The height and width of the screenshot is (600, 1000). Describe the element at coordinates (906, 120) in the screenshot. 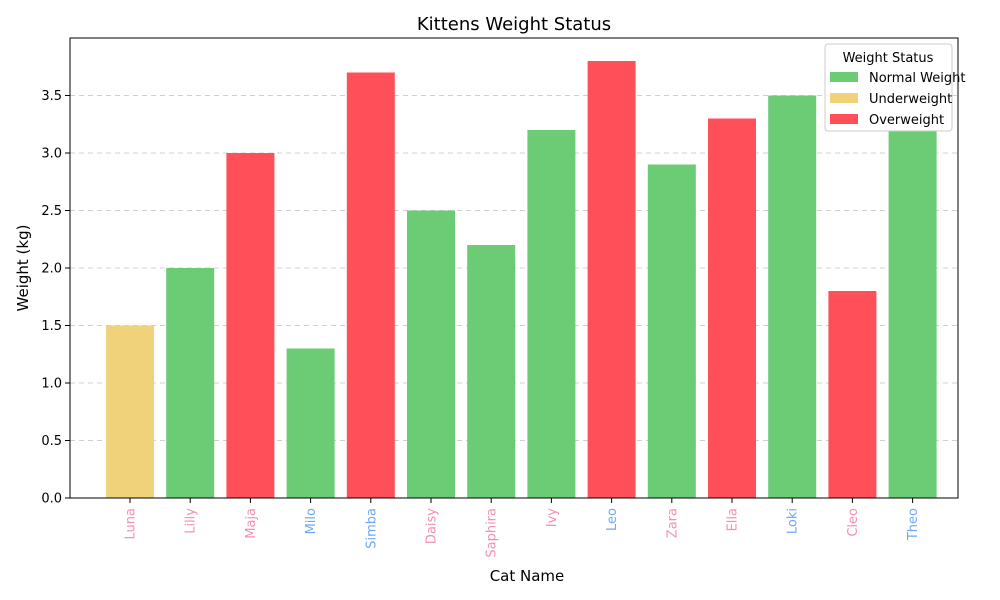

I see `legend-label: Overweight` at that location.